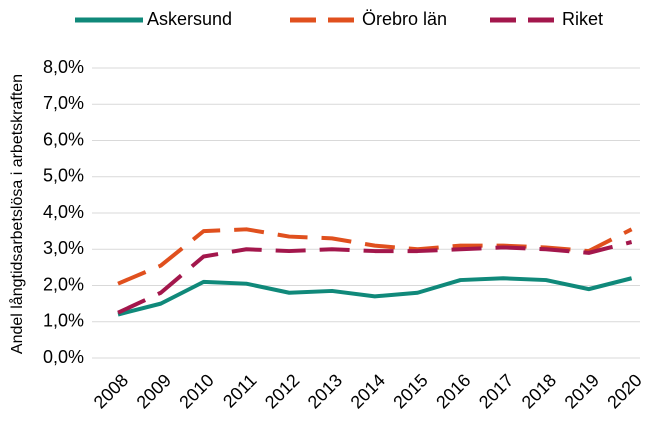 The height and width of the screenshot is (421, 649). I want to click on x-tick-label: 2014, so click(368, 391).